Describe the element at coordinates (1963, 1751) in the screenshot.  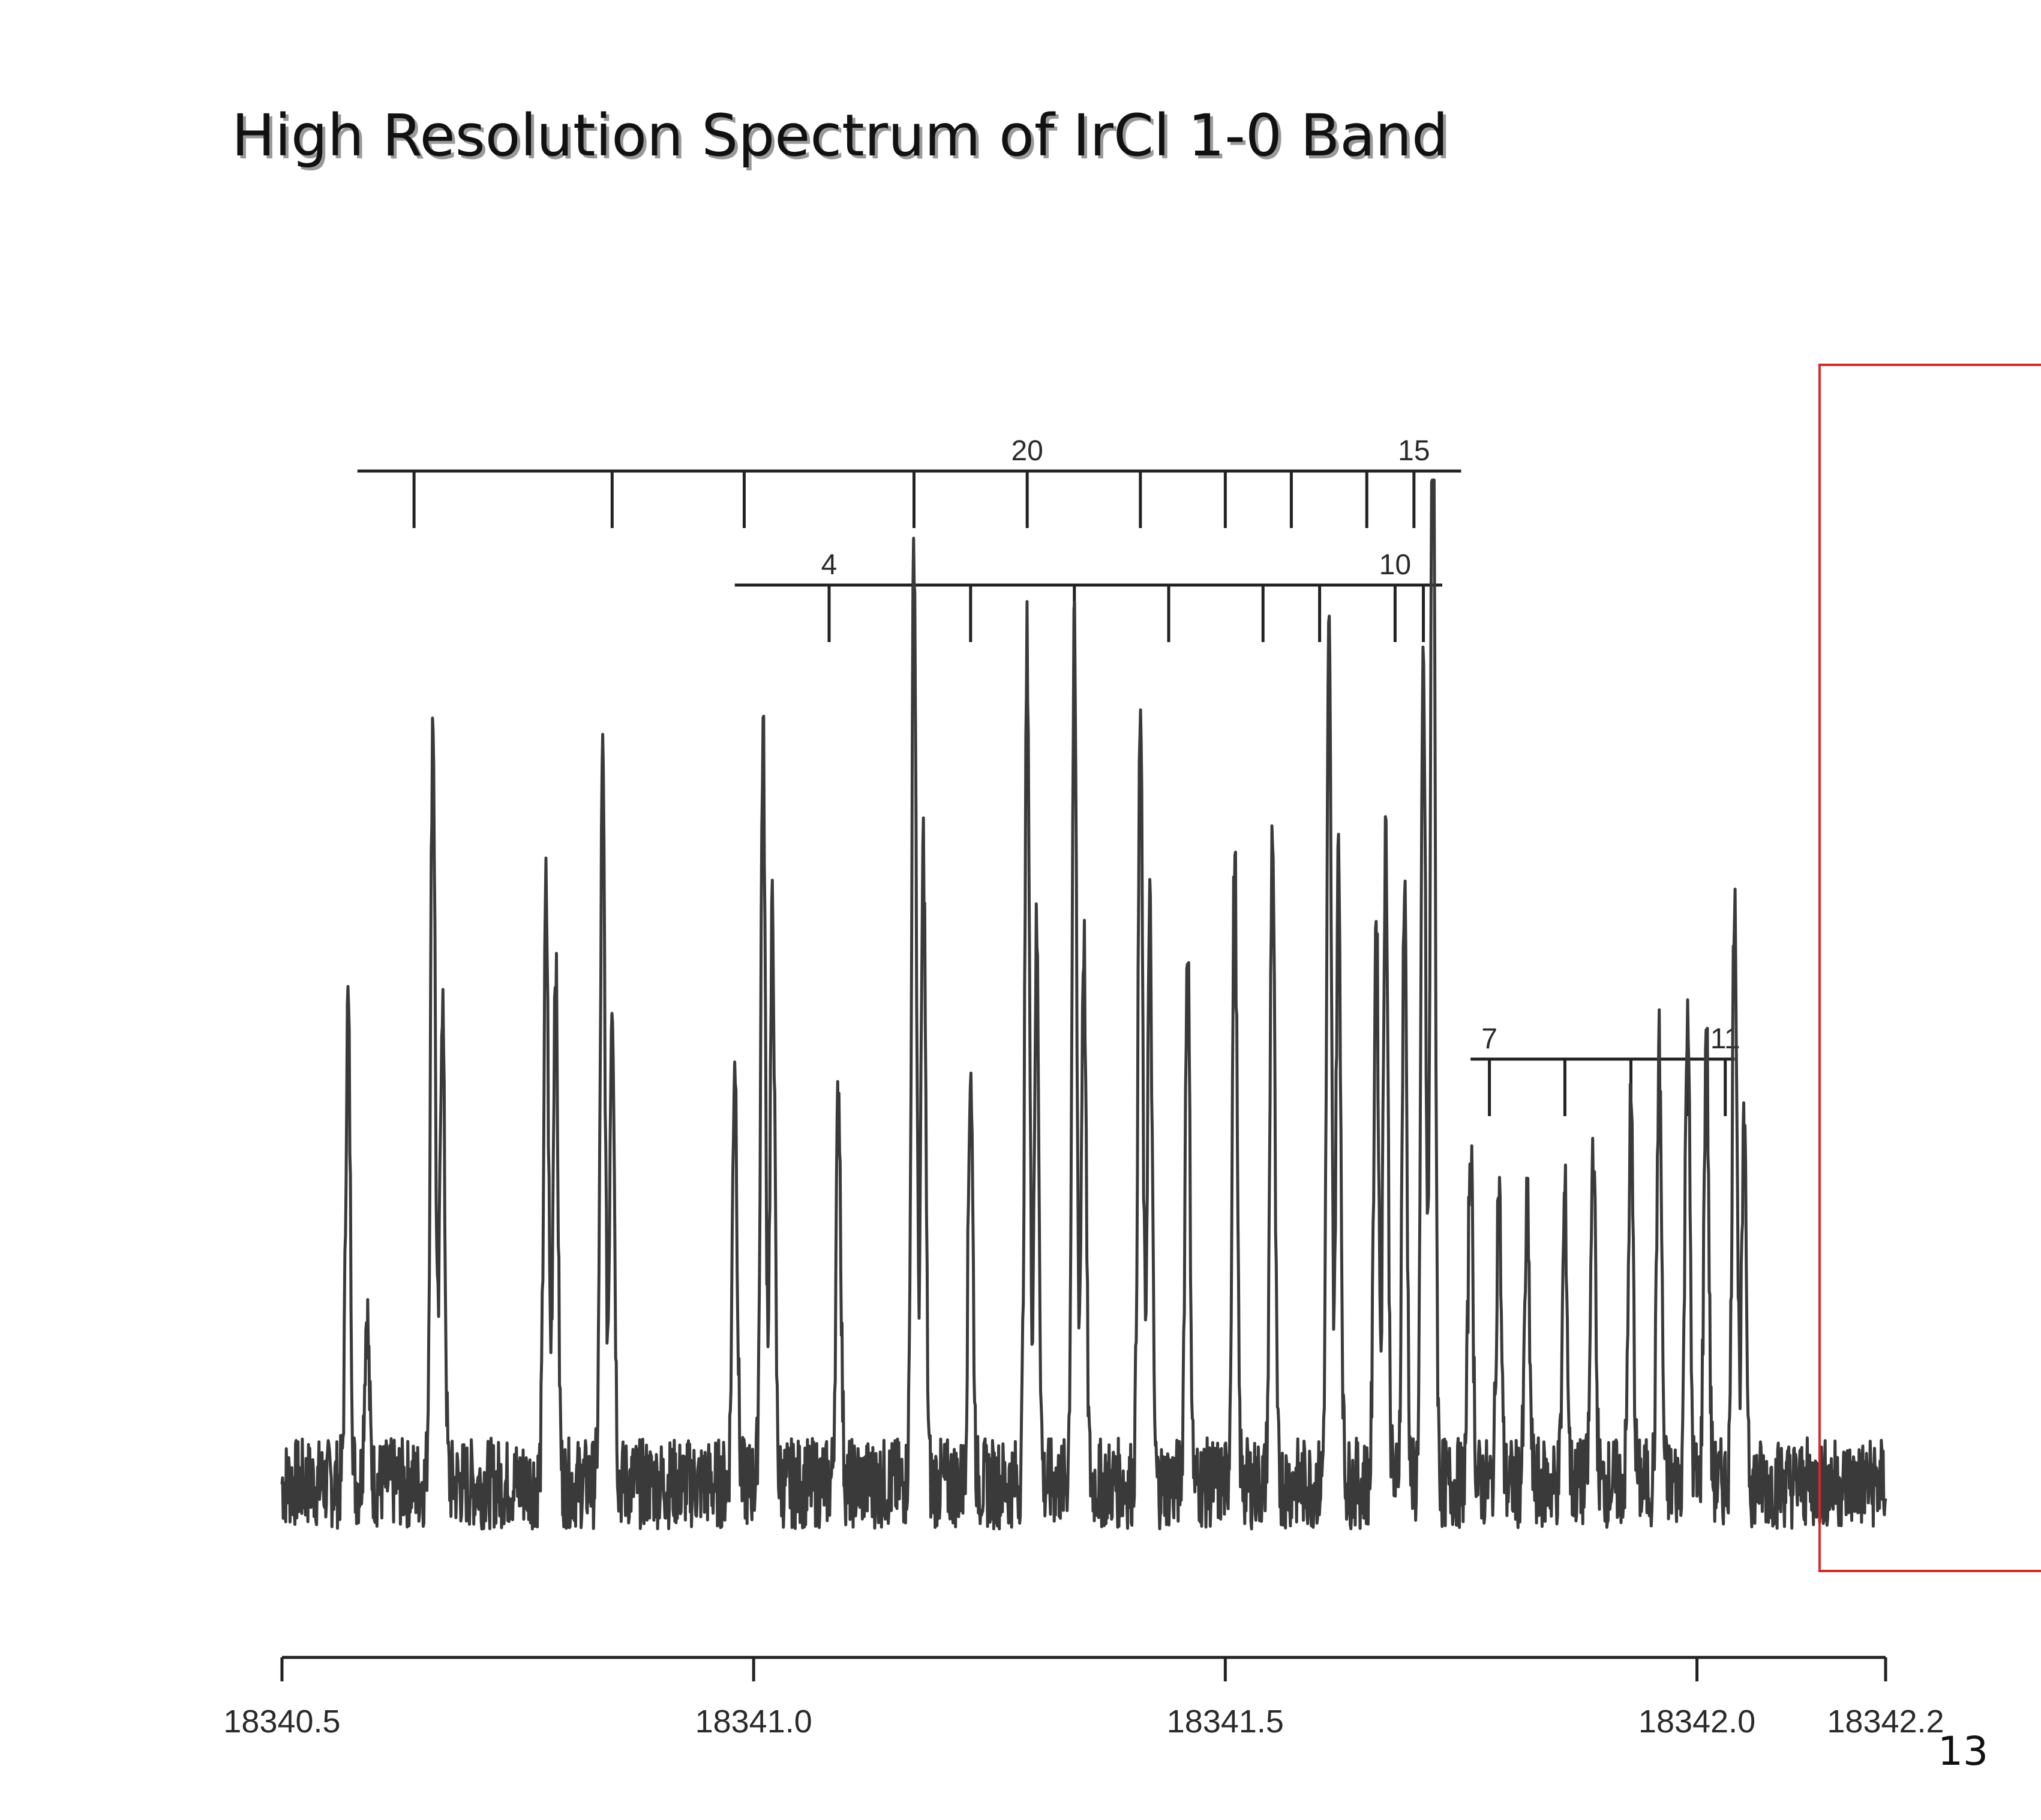
I see `slide-number: 13` at that location.